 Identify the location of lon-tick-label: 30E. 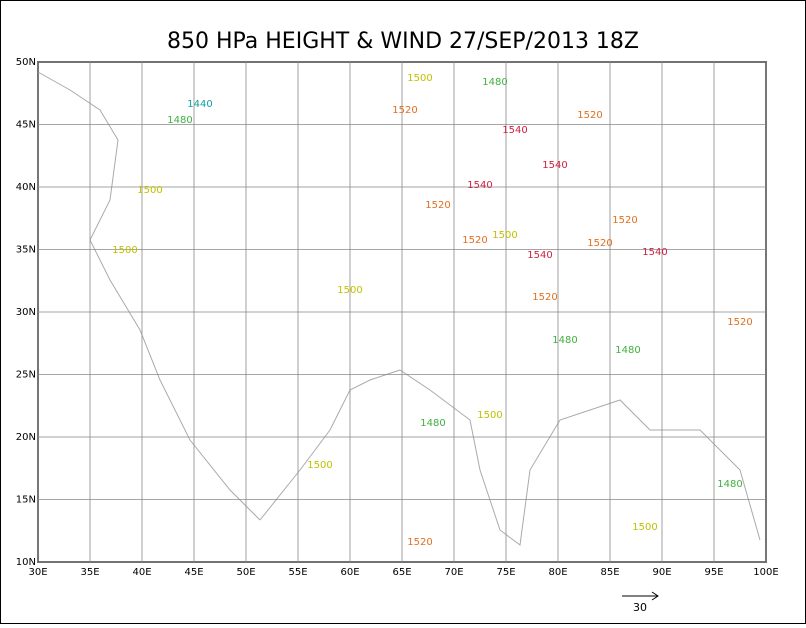
(37, 572).